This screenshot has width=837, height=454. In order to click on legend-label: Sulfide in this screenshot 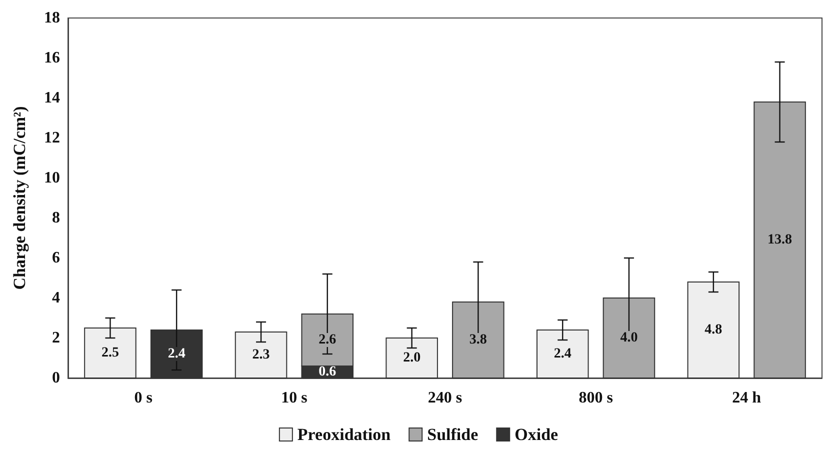, I will do `click(453, 434)`.